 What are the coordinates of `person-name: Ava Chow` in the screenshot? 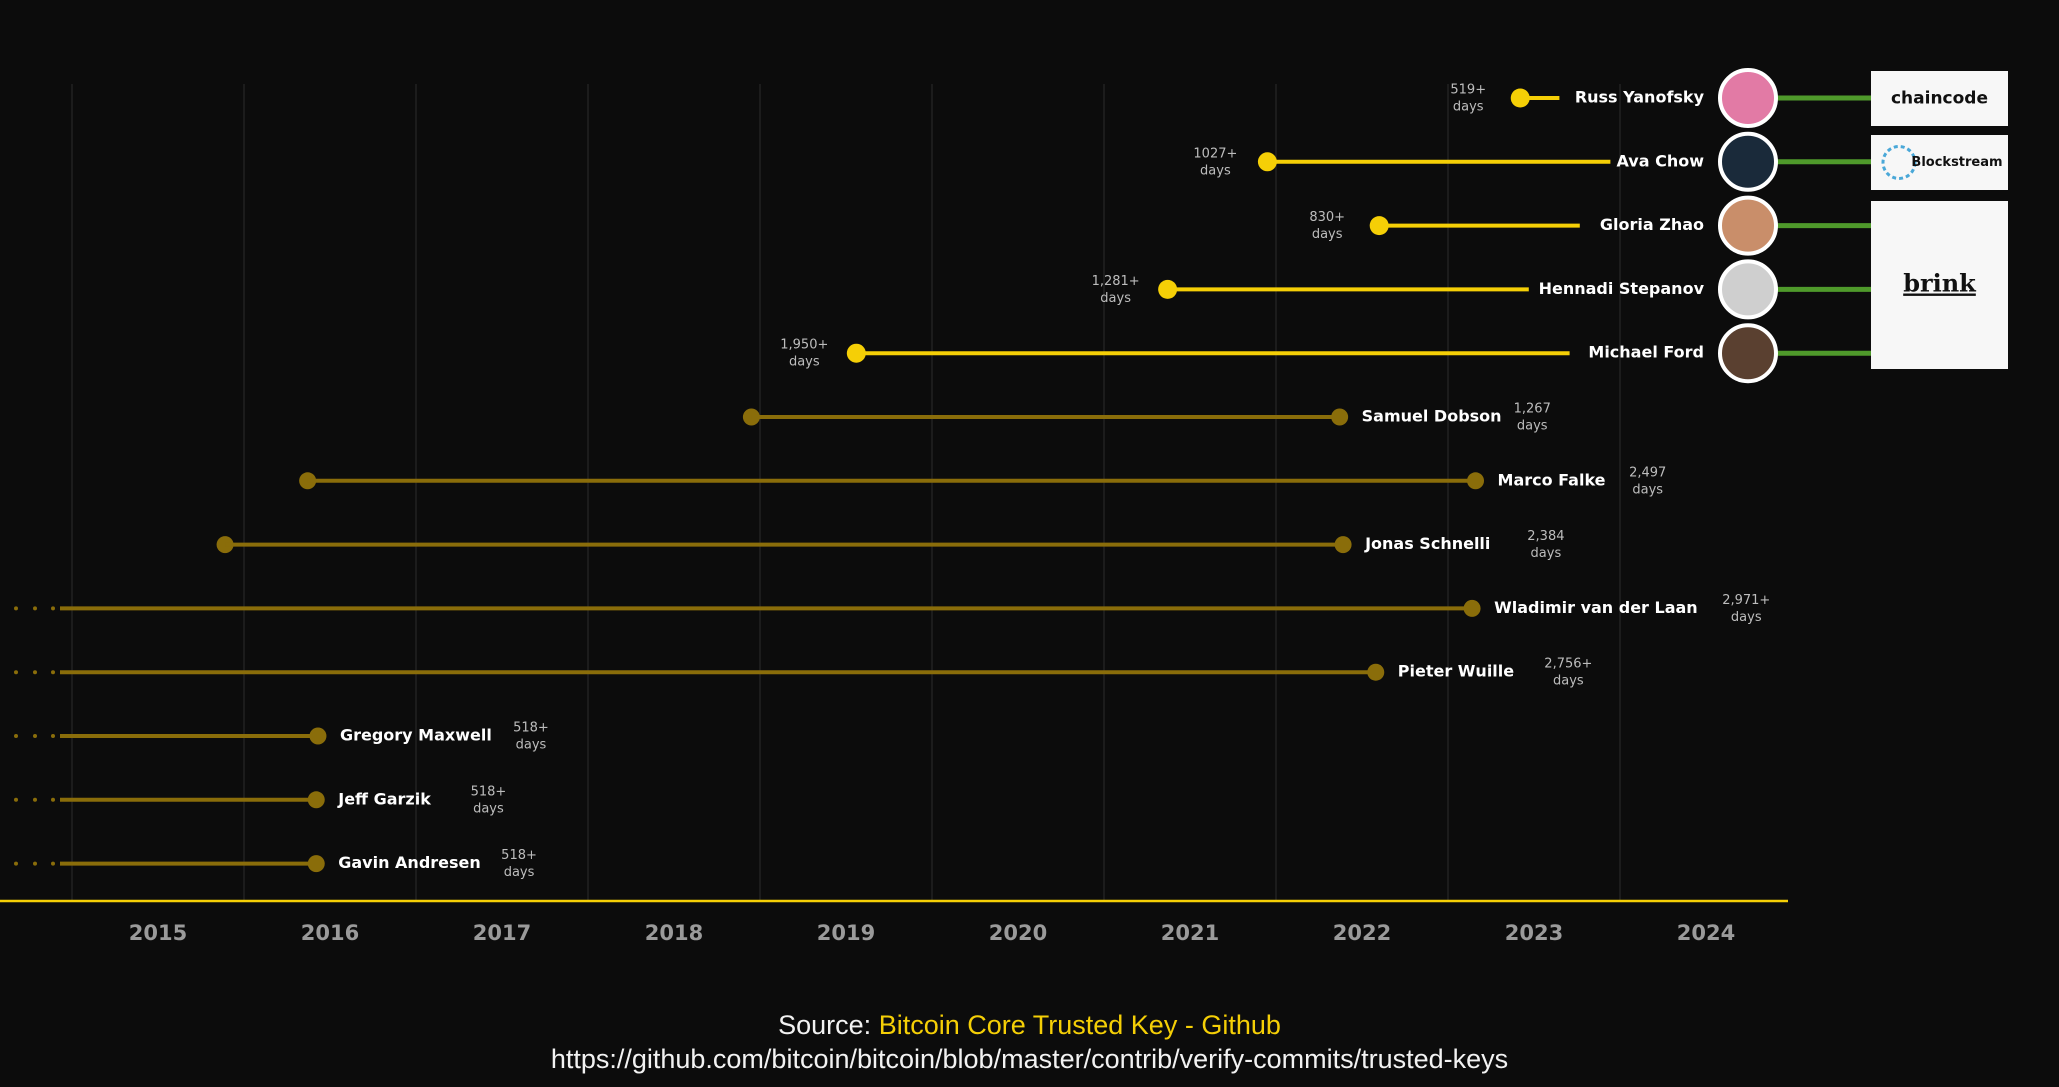 It's located at (1660, 160).